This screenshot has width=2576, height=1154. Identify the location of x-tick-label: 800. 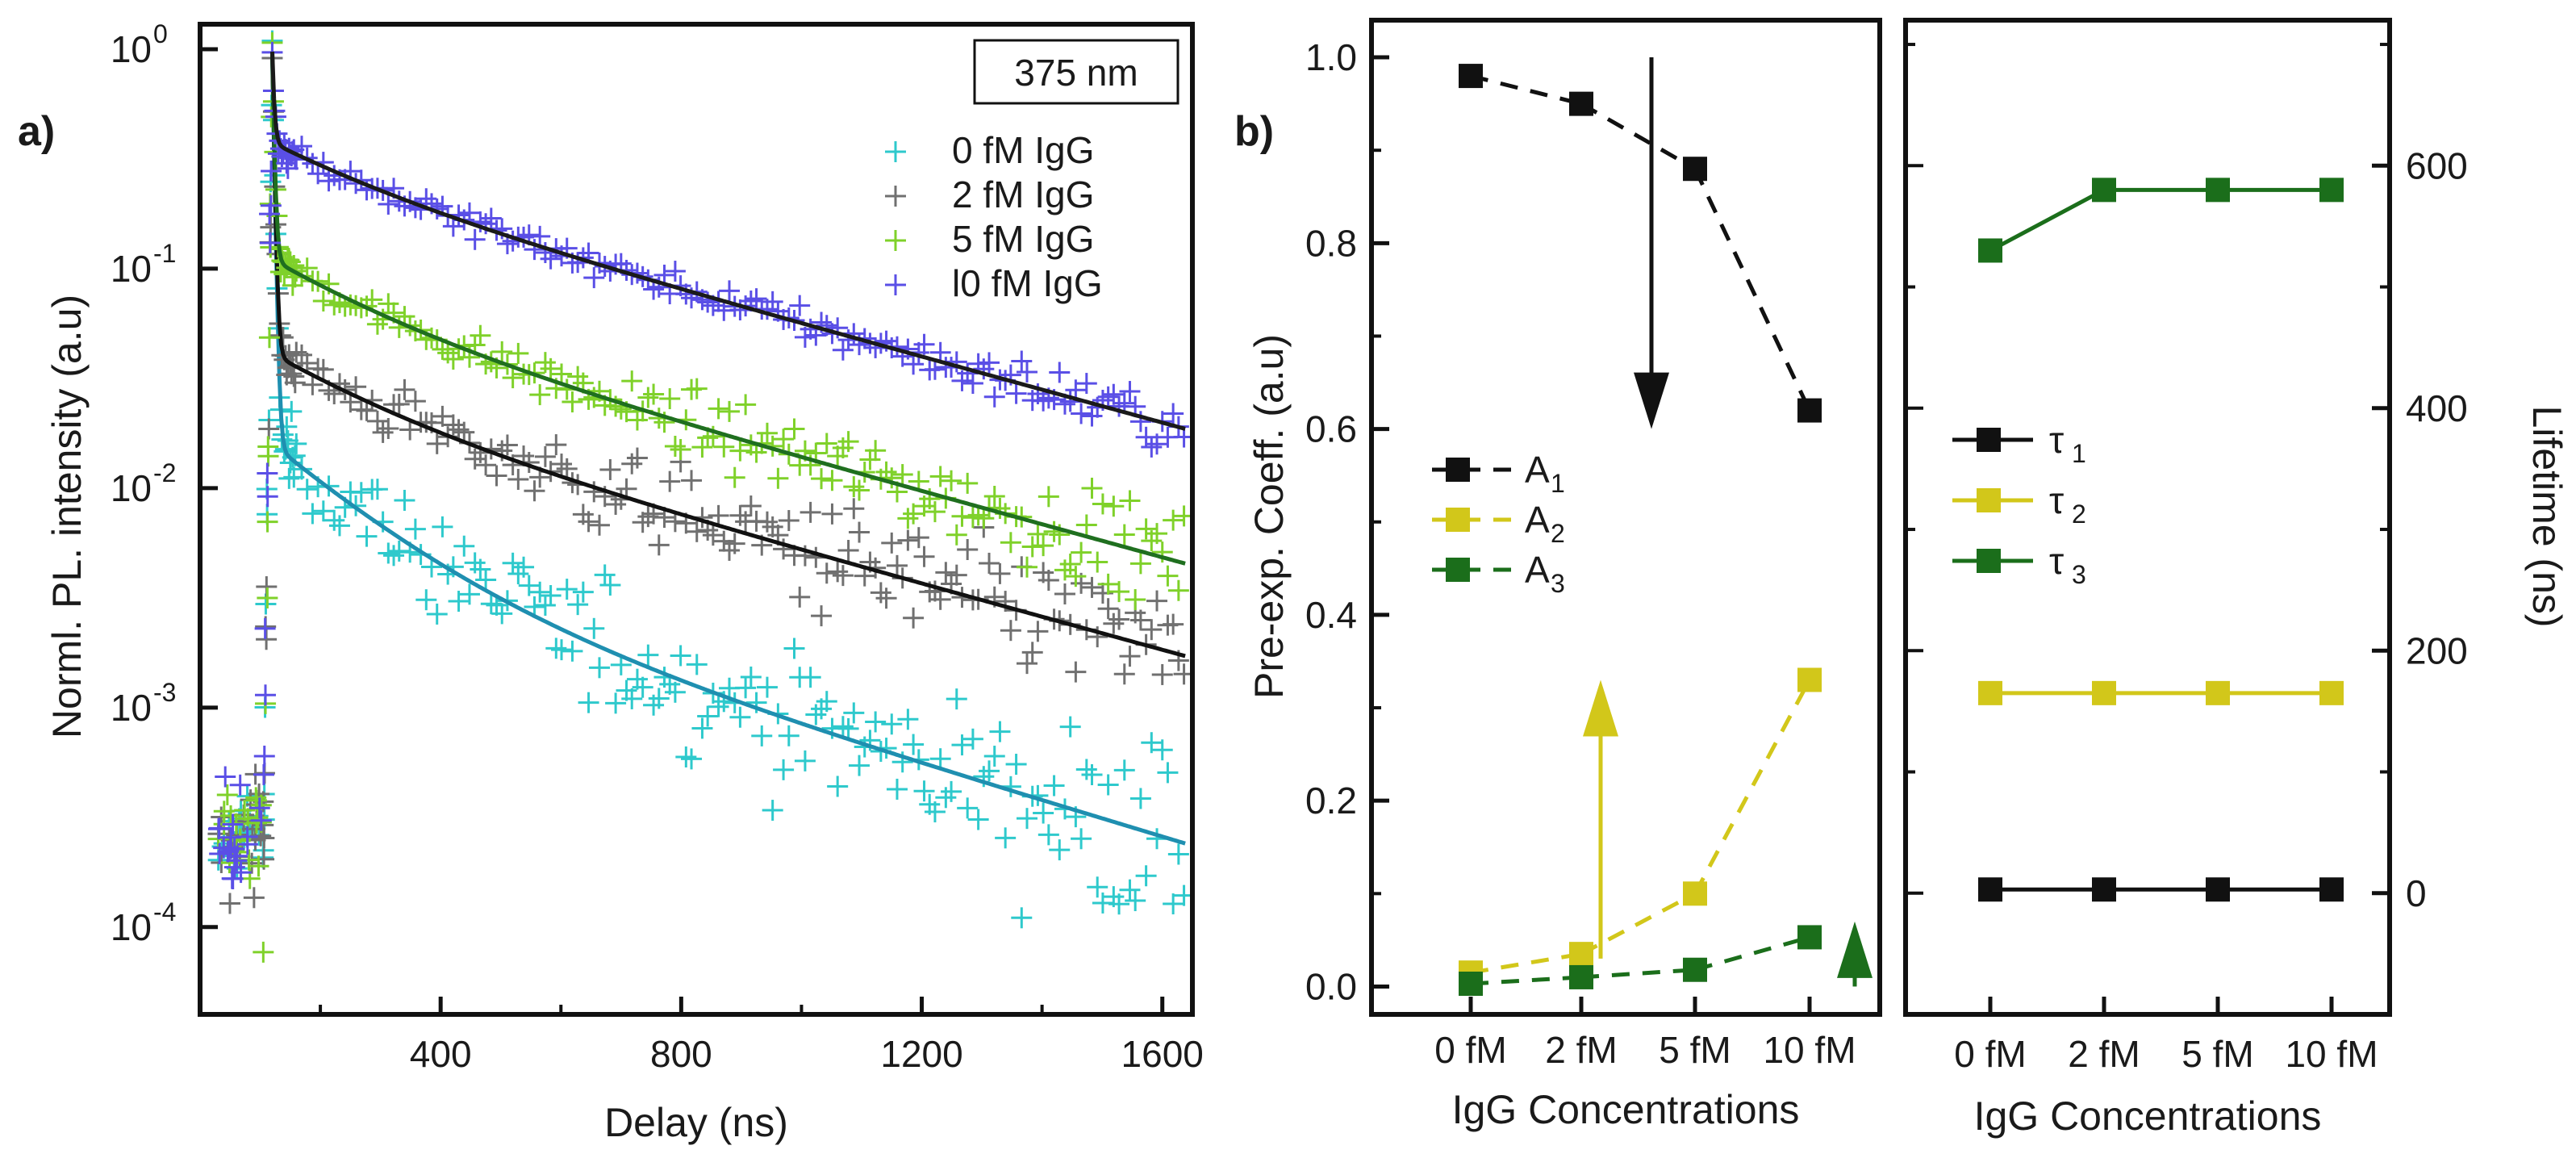
(681, 1054).